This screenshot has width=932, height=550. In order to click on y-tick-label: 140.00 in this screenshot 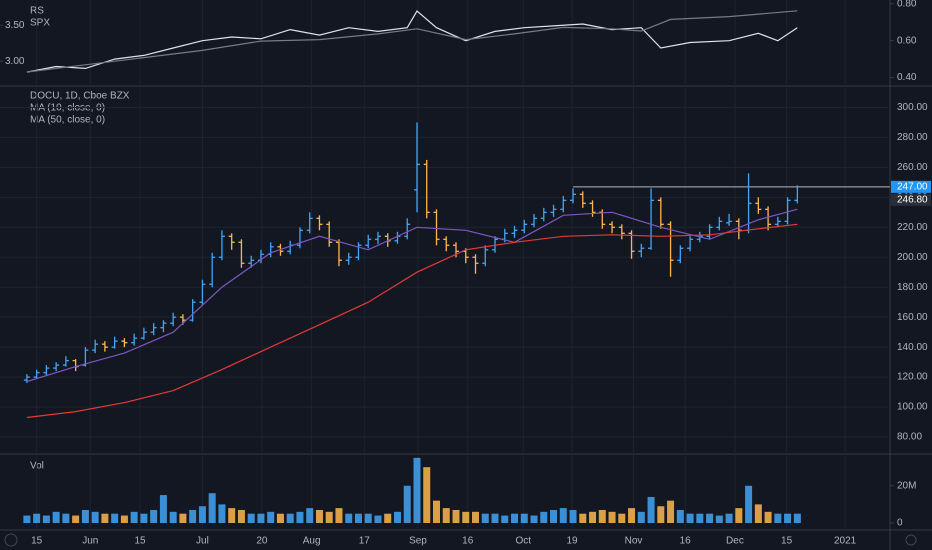, I will do `click(912, 347)`.